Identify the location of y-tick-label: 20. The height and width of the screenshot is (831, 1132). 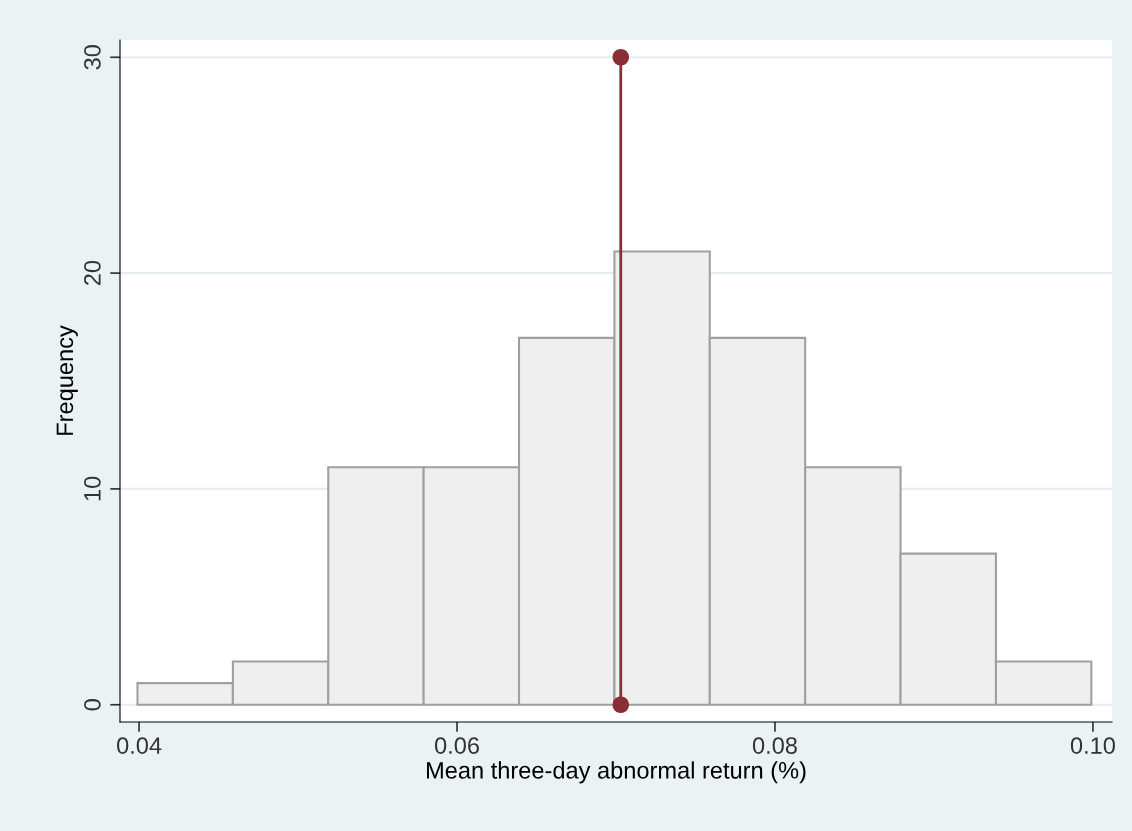
(92, 273).